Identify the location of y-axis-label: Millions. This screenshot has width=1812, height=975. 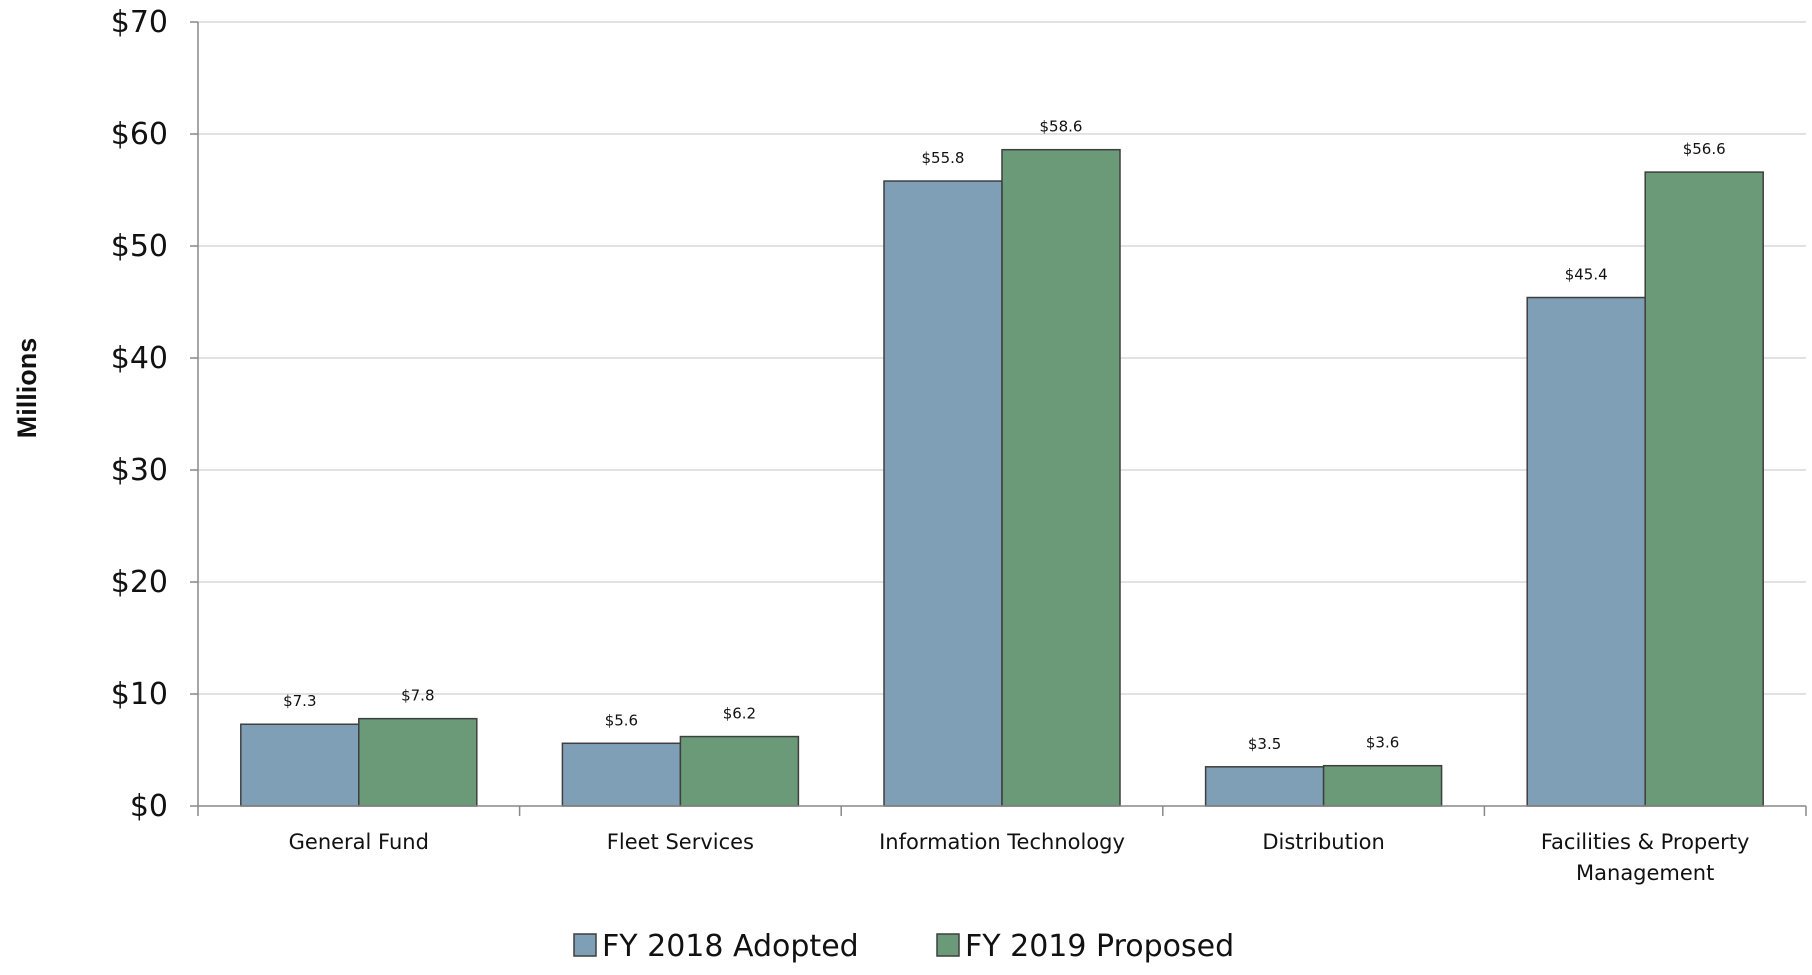
(27, 388).